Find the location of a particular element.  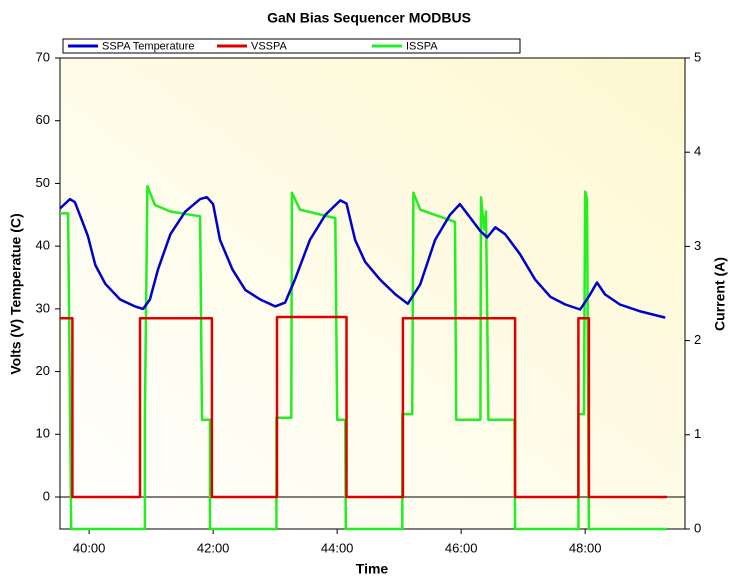

y-tick-label: 40 is located at coordinates (43, 245).